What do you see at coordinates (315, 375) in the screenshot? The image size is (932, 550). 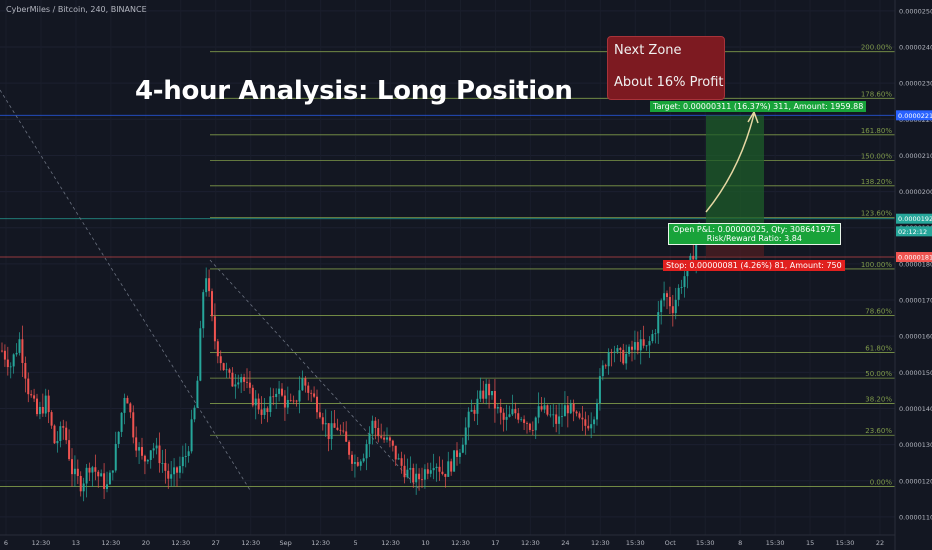 I see `trend-line` at bounding box center [315, 375].